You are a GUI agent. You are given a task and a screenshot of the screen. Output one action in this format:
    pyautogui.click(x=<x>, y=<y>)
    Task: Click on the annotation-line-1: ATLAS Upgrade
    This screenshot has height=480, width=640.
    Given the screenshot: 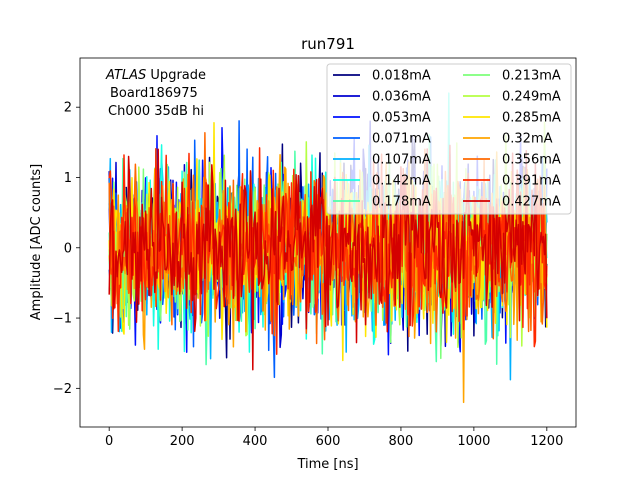 What is the action you would take?
    pyautogui.click(x=155, y=75)
    